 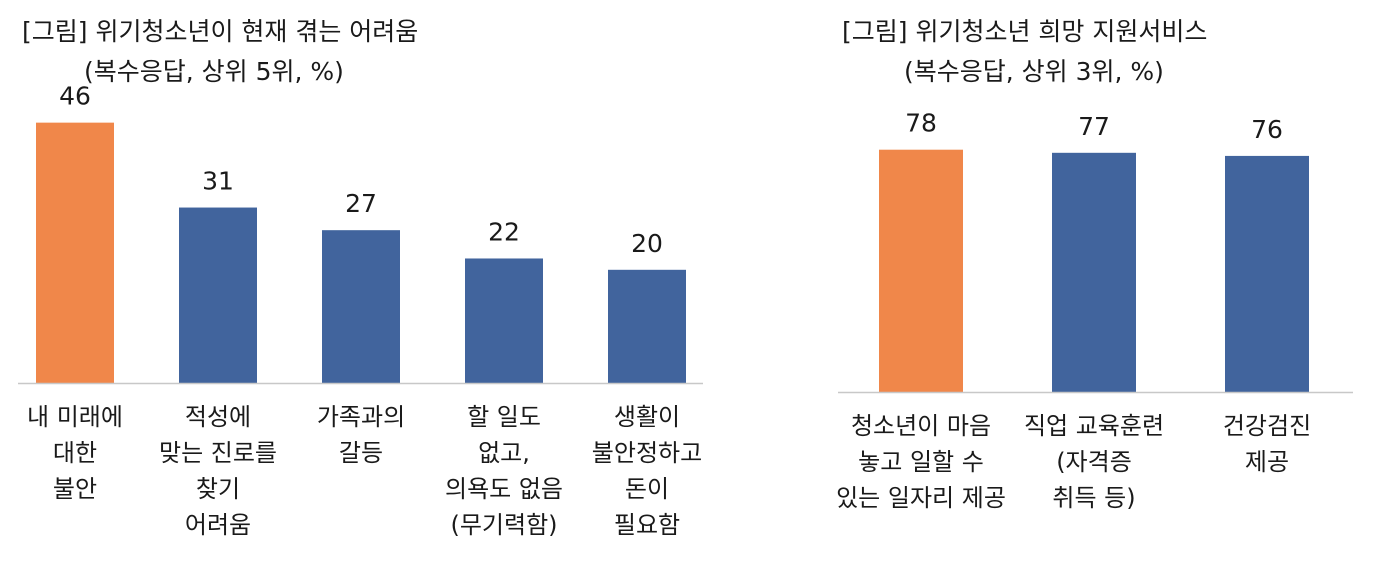 I want to click on data-label-2: 27, so click(x=361, y=203).